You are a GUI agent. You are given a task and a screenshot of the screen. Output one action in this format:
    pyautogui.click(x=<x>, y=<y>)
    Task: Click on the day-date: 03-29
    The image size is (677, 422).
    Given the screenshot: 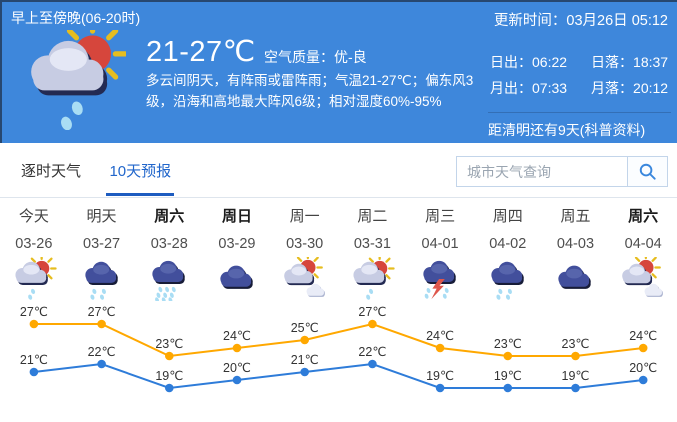 What is the action you would take?
    pyautogui.click(x=237, y=244)
    